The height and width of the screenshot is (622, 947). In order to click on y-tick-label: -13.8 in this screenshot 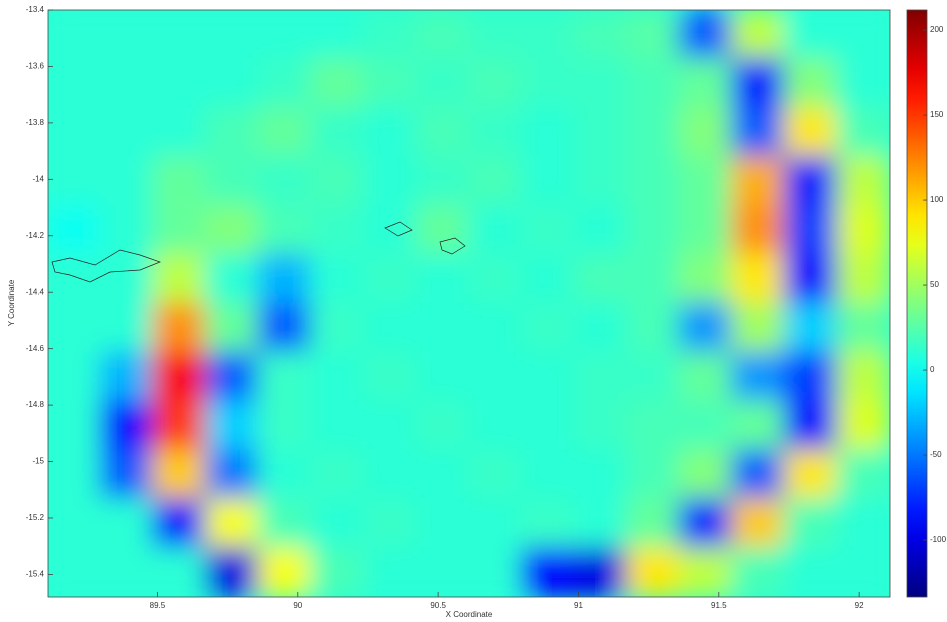, I will do `click(35, 122)`.